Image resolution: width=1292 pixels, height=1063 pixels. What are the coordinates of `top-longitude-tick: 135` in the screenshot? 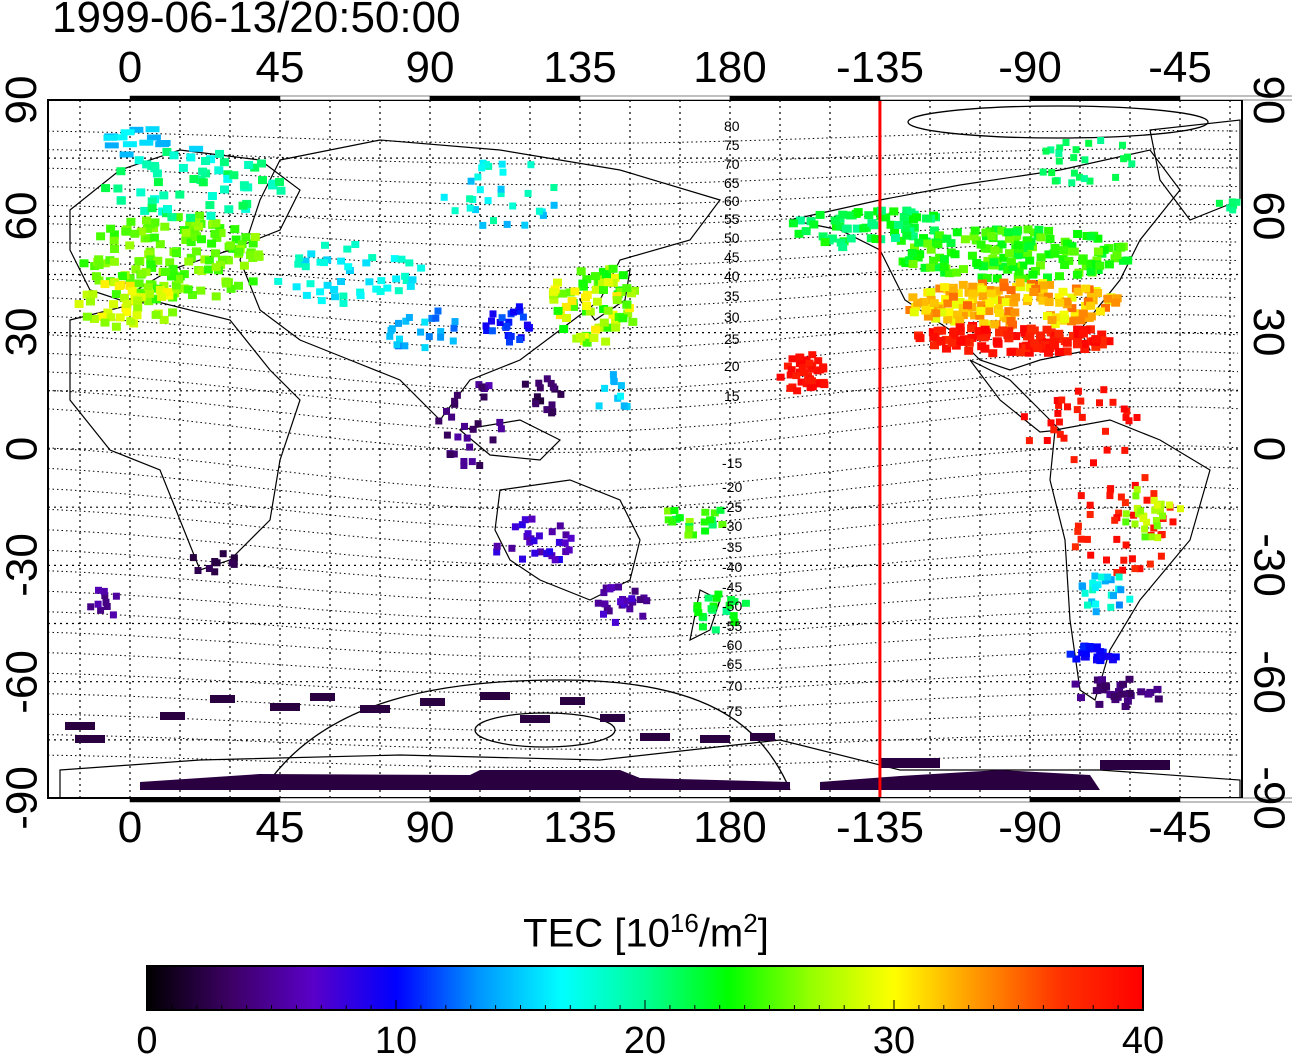 It's located at (580, 67).